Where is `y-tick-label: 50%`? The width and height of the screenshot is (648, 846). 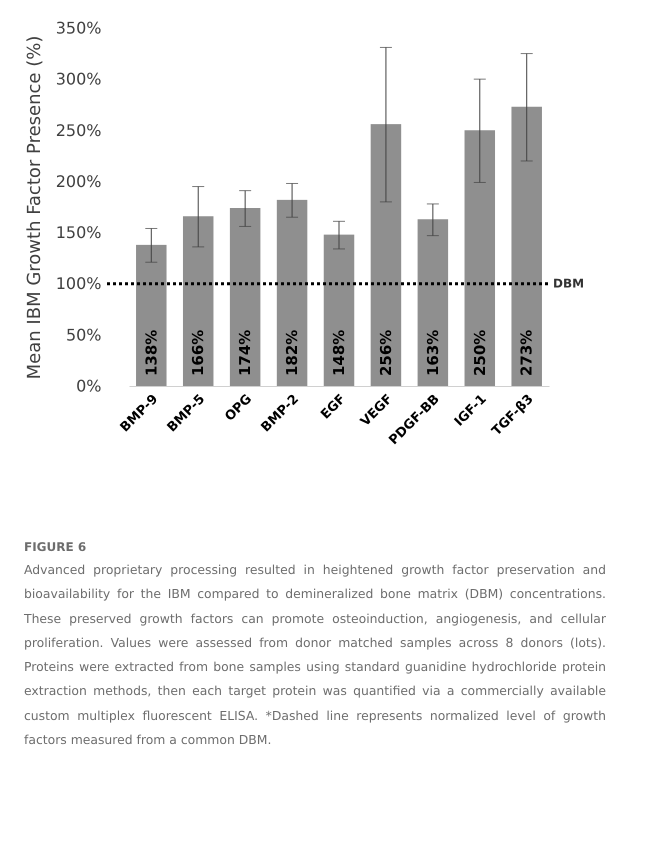
y-tick-label: 50% is located at coordinates (84, 334).